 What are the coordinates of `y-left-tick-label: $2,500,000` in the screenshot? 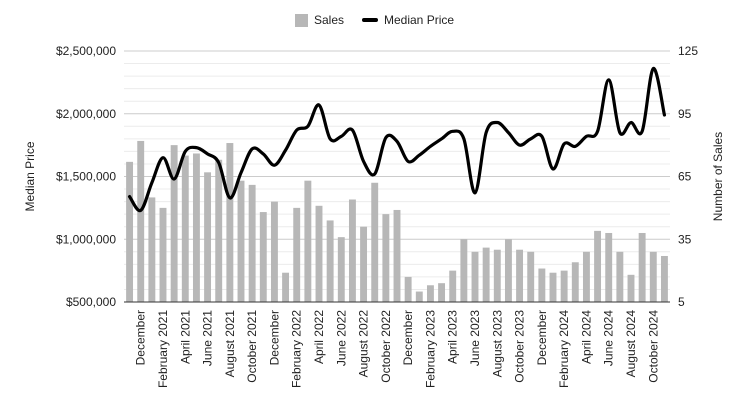 It's located at (86, 51).